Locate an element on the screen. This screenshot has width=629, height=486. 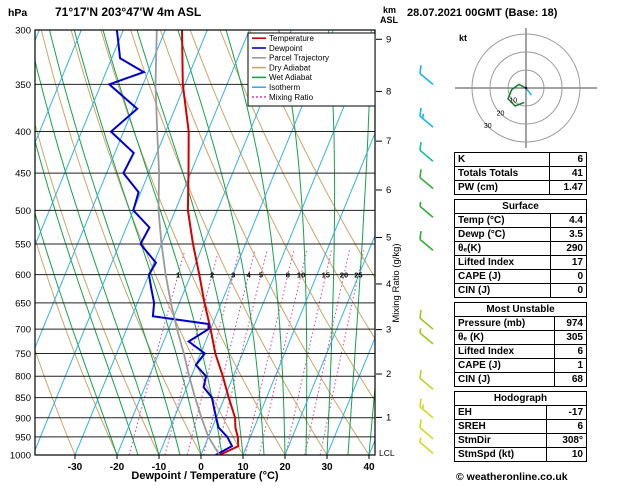
temp-tick-label: 20 is located at coordinates (285, 467).